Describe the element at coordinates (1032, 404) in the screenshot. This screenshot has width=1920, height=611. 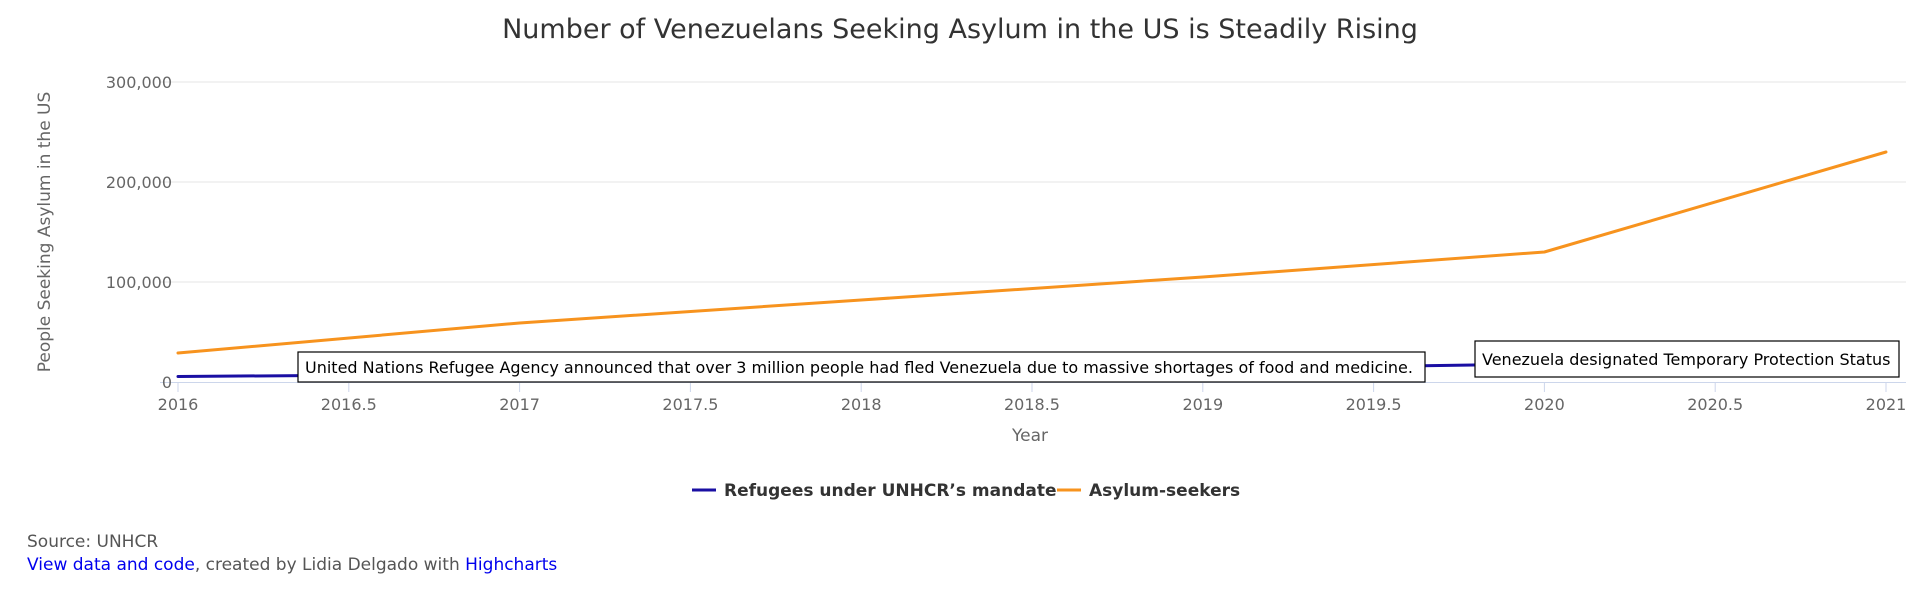
I see `x-tick-label: 2018.5` at that location.